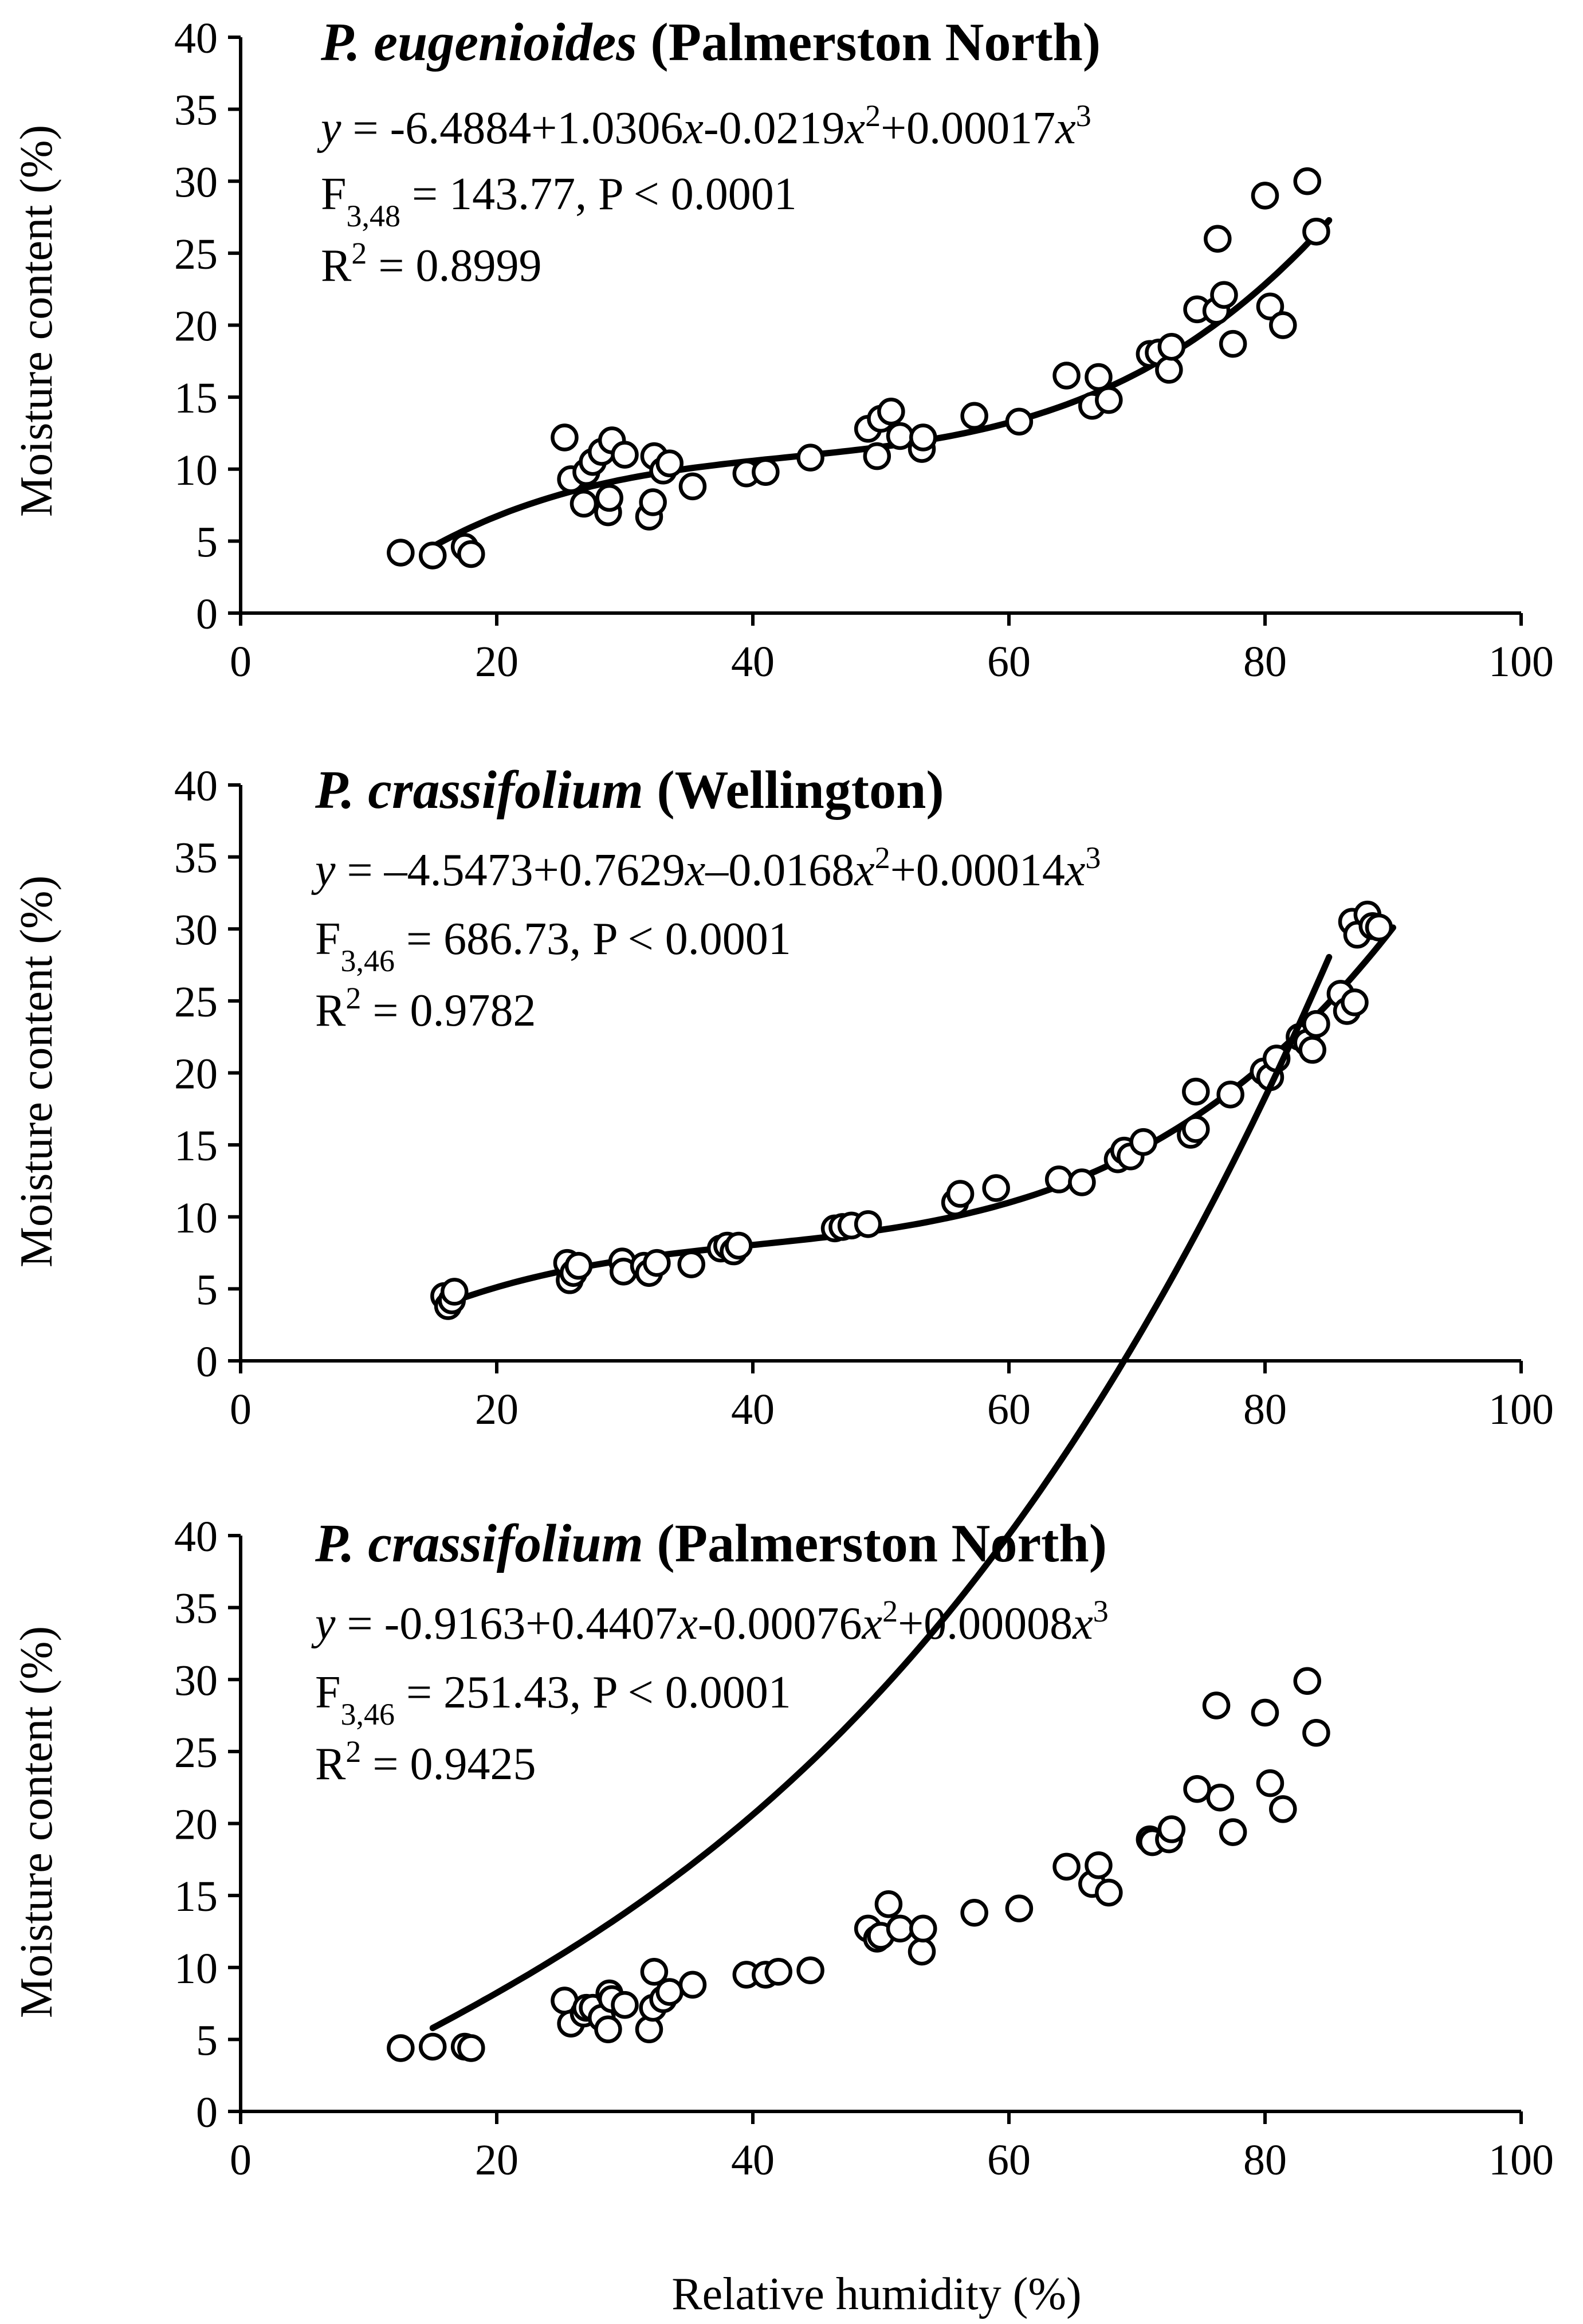 This screenshot has height=2324, width=1583. Describe the element at coordinates (196, 1897) in the screenshot. I see `y-tick-label: 15` at that location.